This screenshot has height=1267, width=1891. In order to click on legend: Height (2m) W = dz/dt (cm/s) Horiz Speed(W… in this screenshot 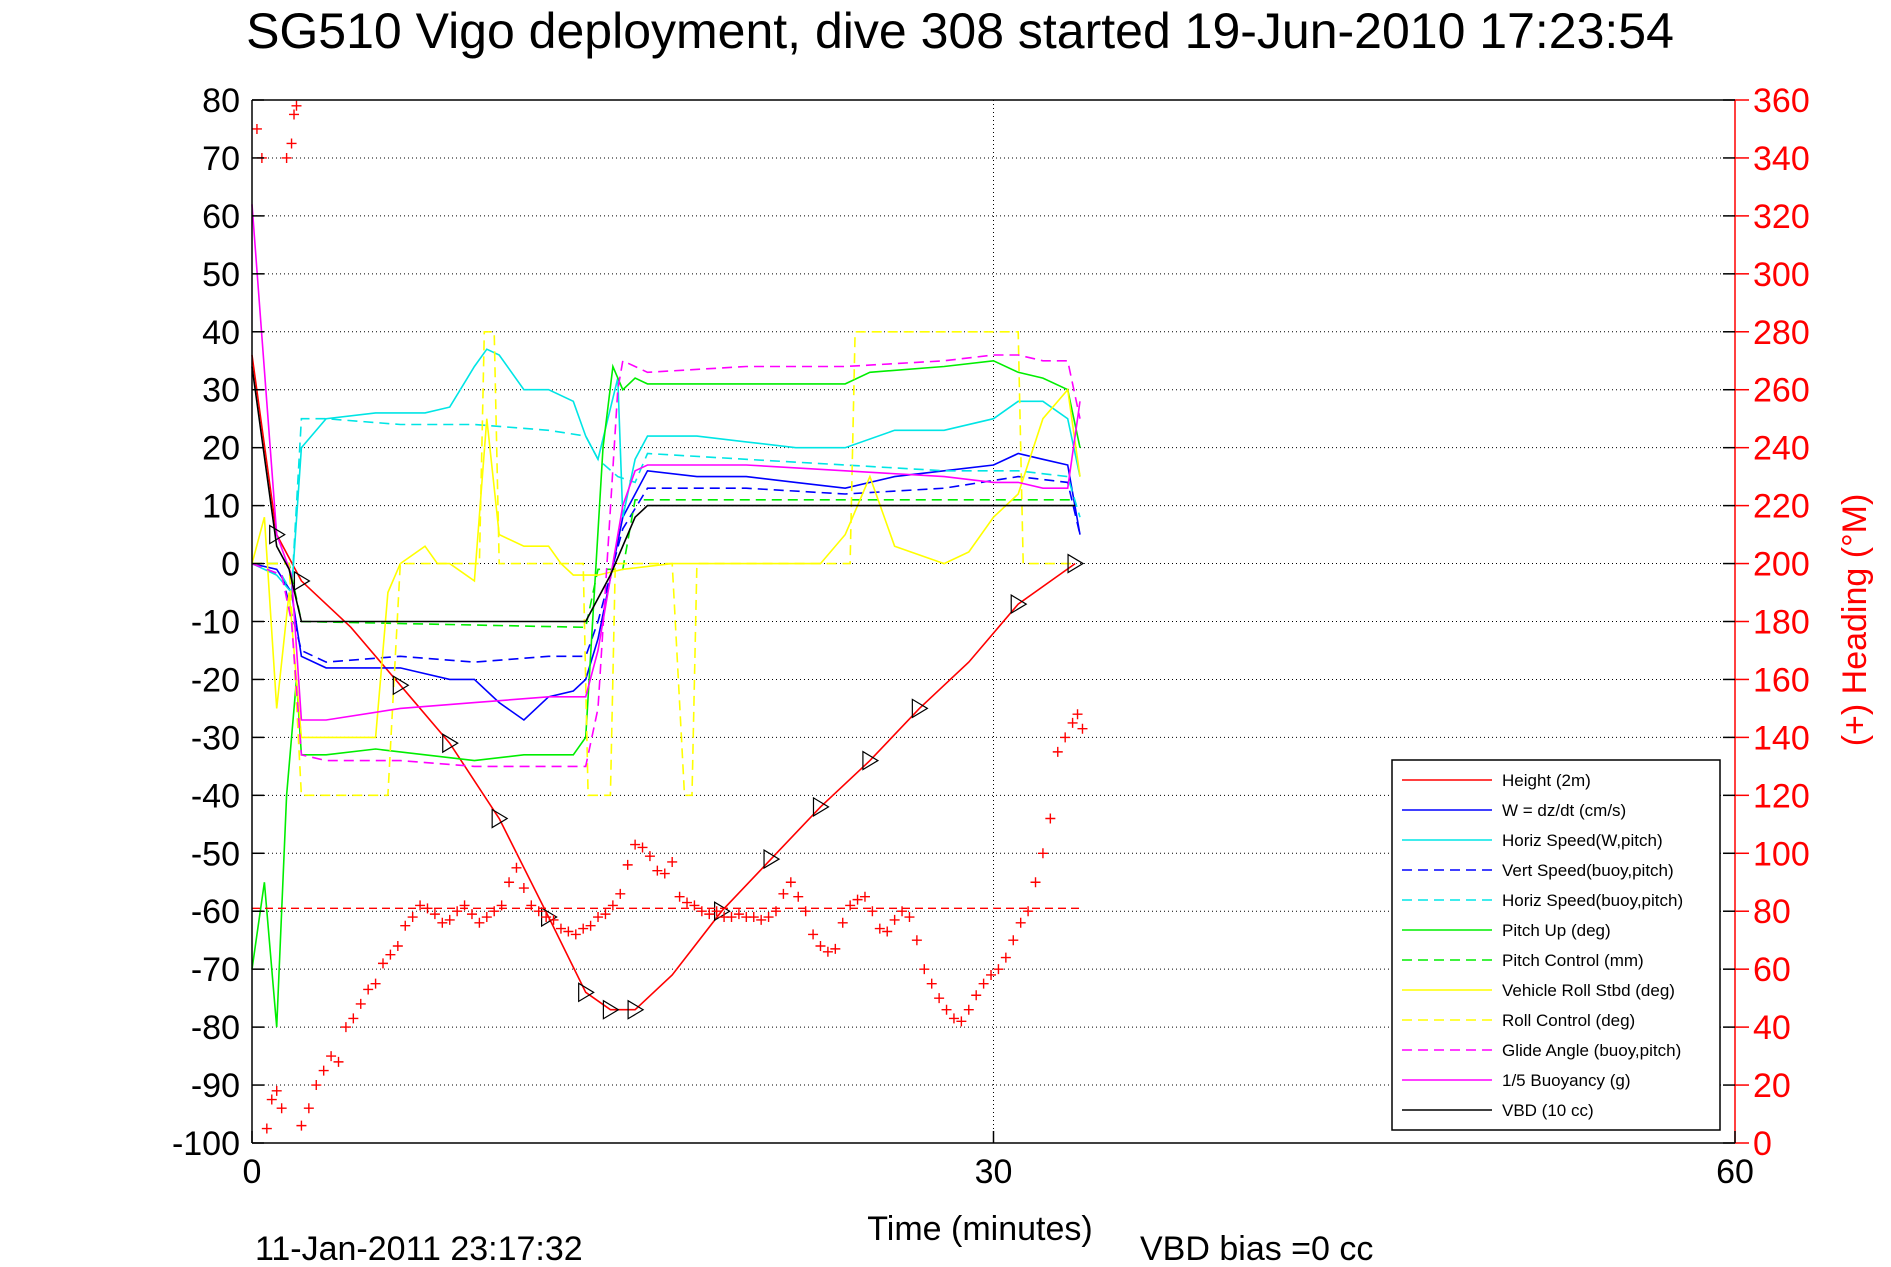, I will do `click(1556, 945)`.